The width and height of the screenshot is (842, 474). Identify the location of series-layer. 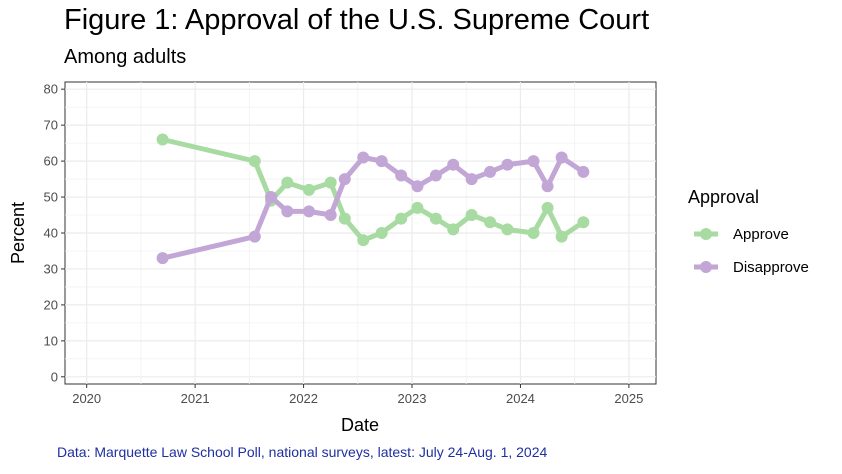
(373, 199).